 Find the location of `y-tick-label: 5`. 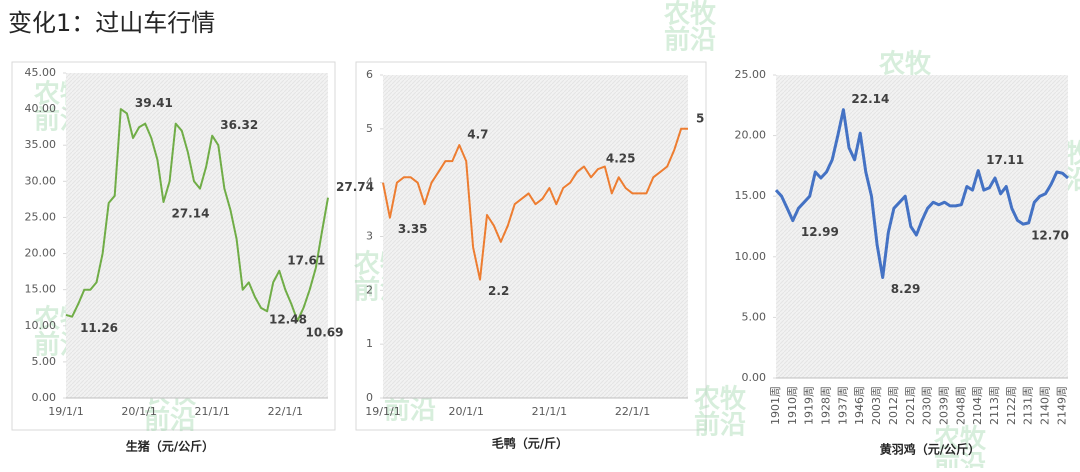

y-tick-label: 5 is located at coordinates (369, 128).